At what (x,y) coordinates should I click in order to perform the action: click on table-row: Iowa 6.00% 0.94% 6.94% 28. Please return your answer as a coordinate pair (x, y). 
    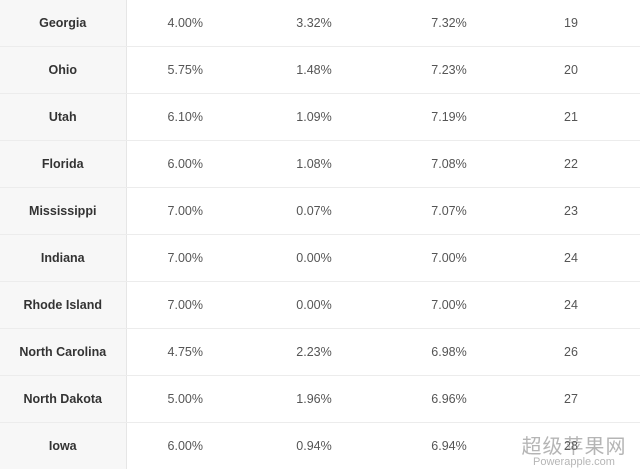
    Looking at the image, I should click on (320, 445).